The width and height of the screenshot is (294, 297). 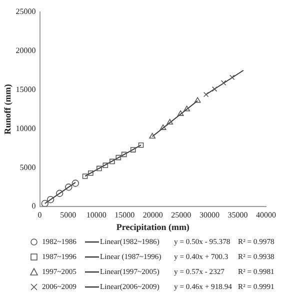 What do you see at coordinates (26, 11) in the screenshot?
I see `y-tick-label: 25000` at bounding box center [26, 11].